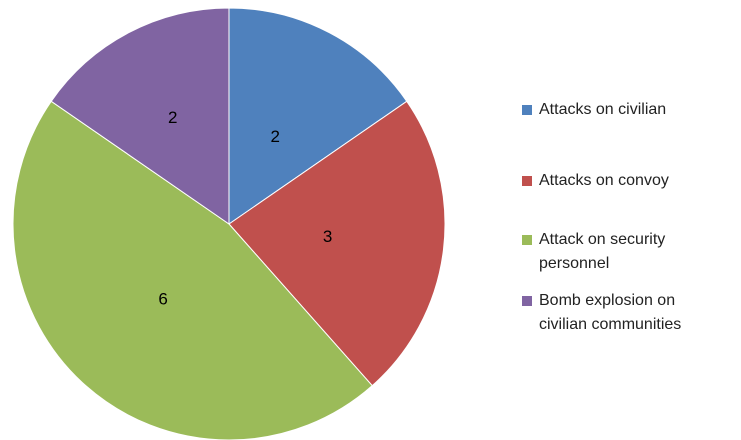 The height and width of the screenshot is (440, 741). Describe the element at coordinates (318, 116) in the screenshot. I see `slice-attacks-on-civilian` at that location.